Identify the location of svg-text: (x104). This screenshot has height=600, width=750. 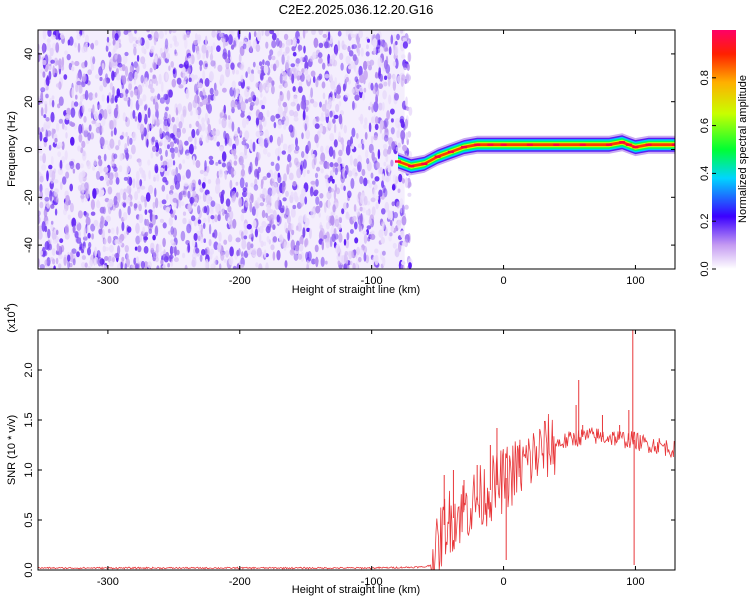
(10, 318).